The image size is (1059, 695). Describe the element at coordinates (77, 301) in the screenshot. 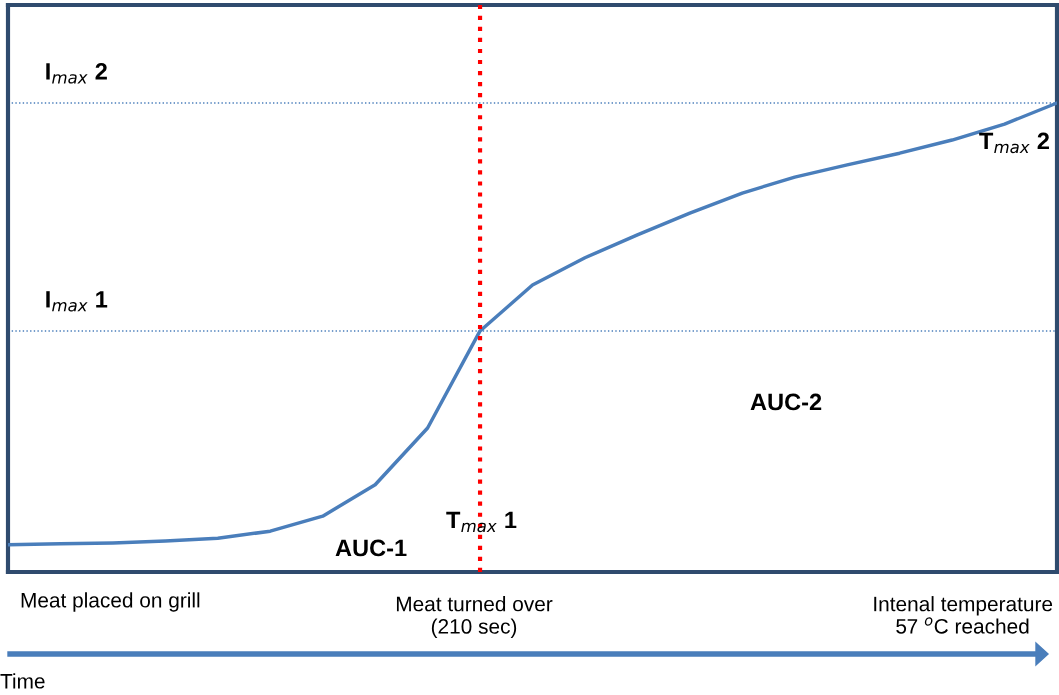

I see `ref-line-label: I$_{max}$ 1` at that location.